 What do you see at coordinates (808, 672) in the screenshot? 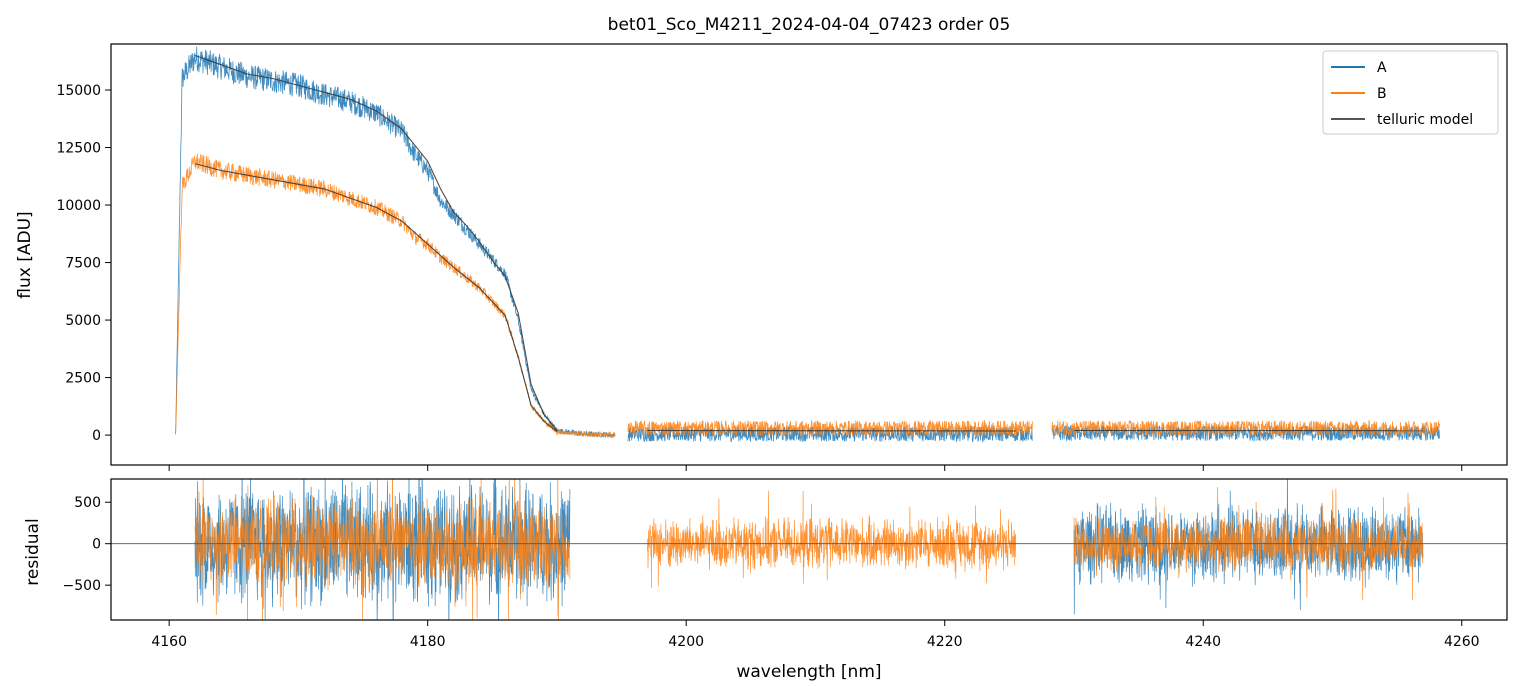
I see `x-axis-label: wavelength [nm]` at bounding box center [808, 672].